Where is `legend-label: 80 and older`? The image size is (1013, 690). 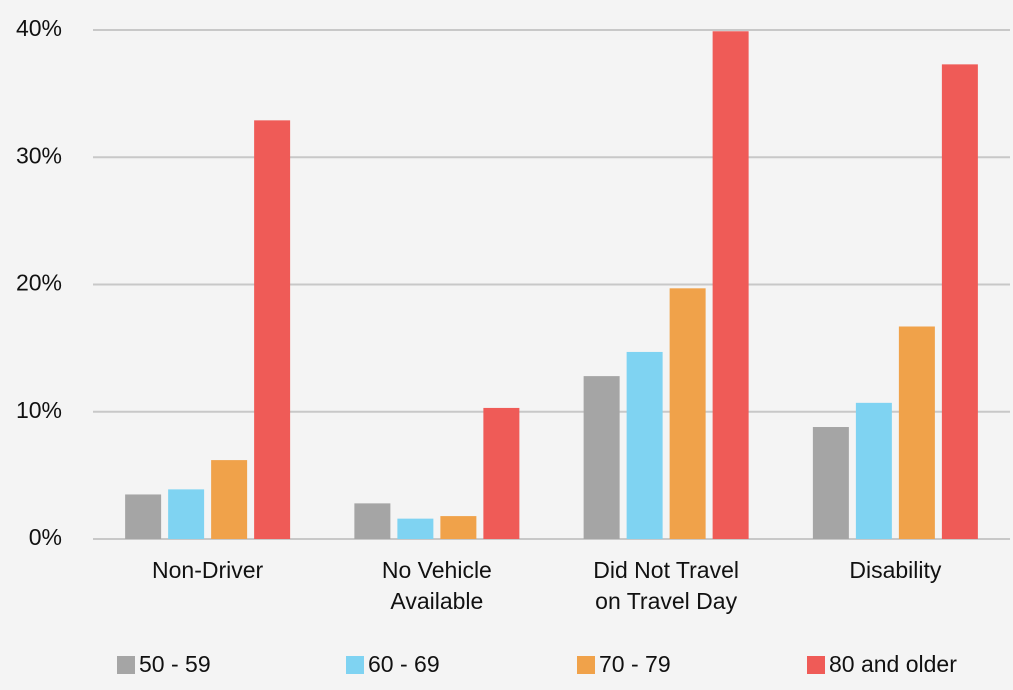 legend-label: 80 and older is located at coordinates (893, 664).